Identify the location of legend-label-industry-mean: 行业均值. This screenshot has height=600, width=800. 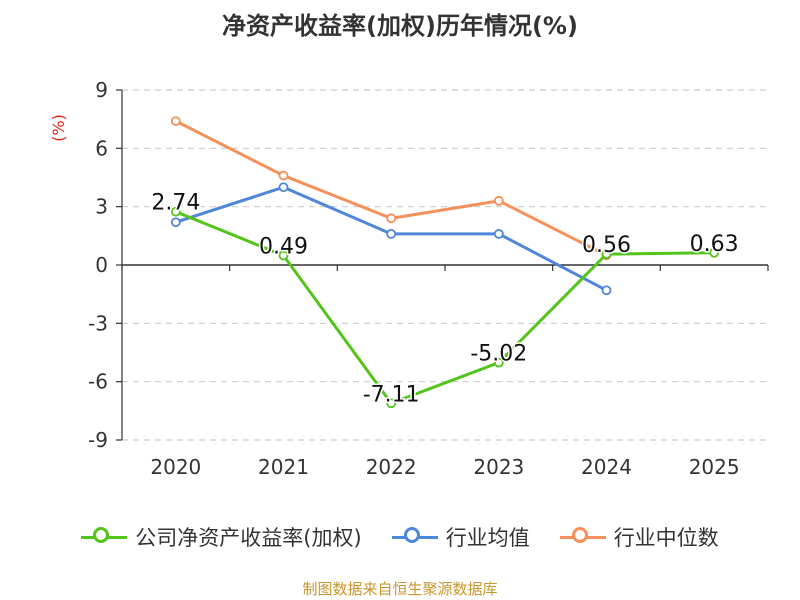
(487, 538).